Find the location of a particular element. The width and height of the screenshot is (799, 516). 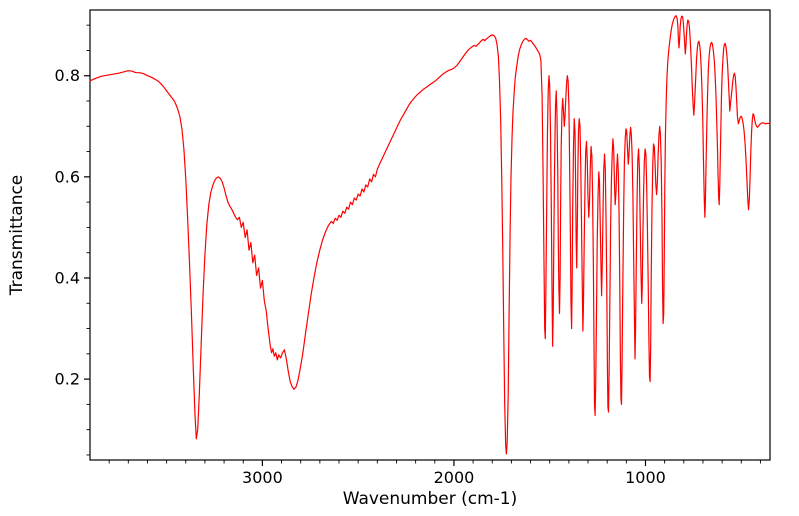

x-axis-label: Wavenumber (cm-1) is located at coordinates (430, 499).